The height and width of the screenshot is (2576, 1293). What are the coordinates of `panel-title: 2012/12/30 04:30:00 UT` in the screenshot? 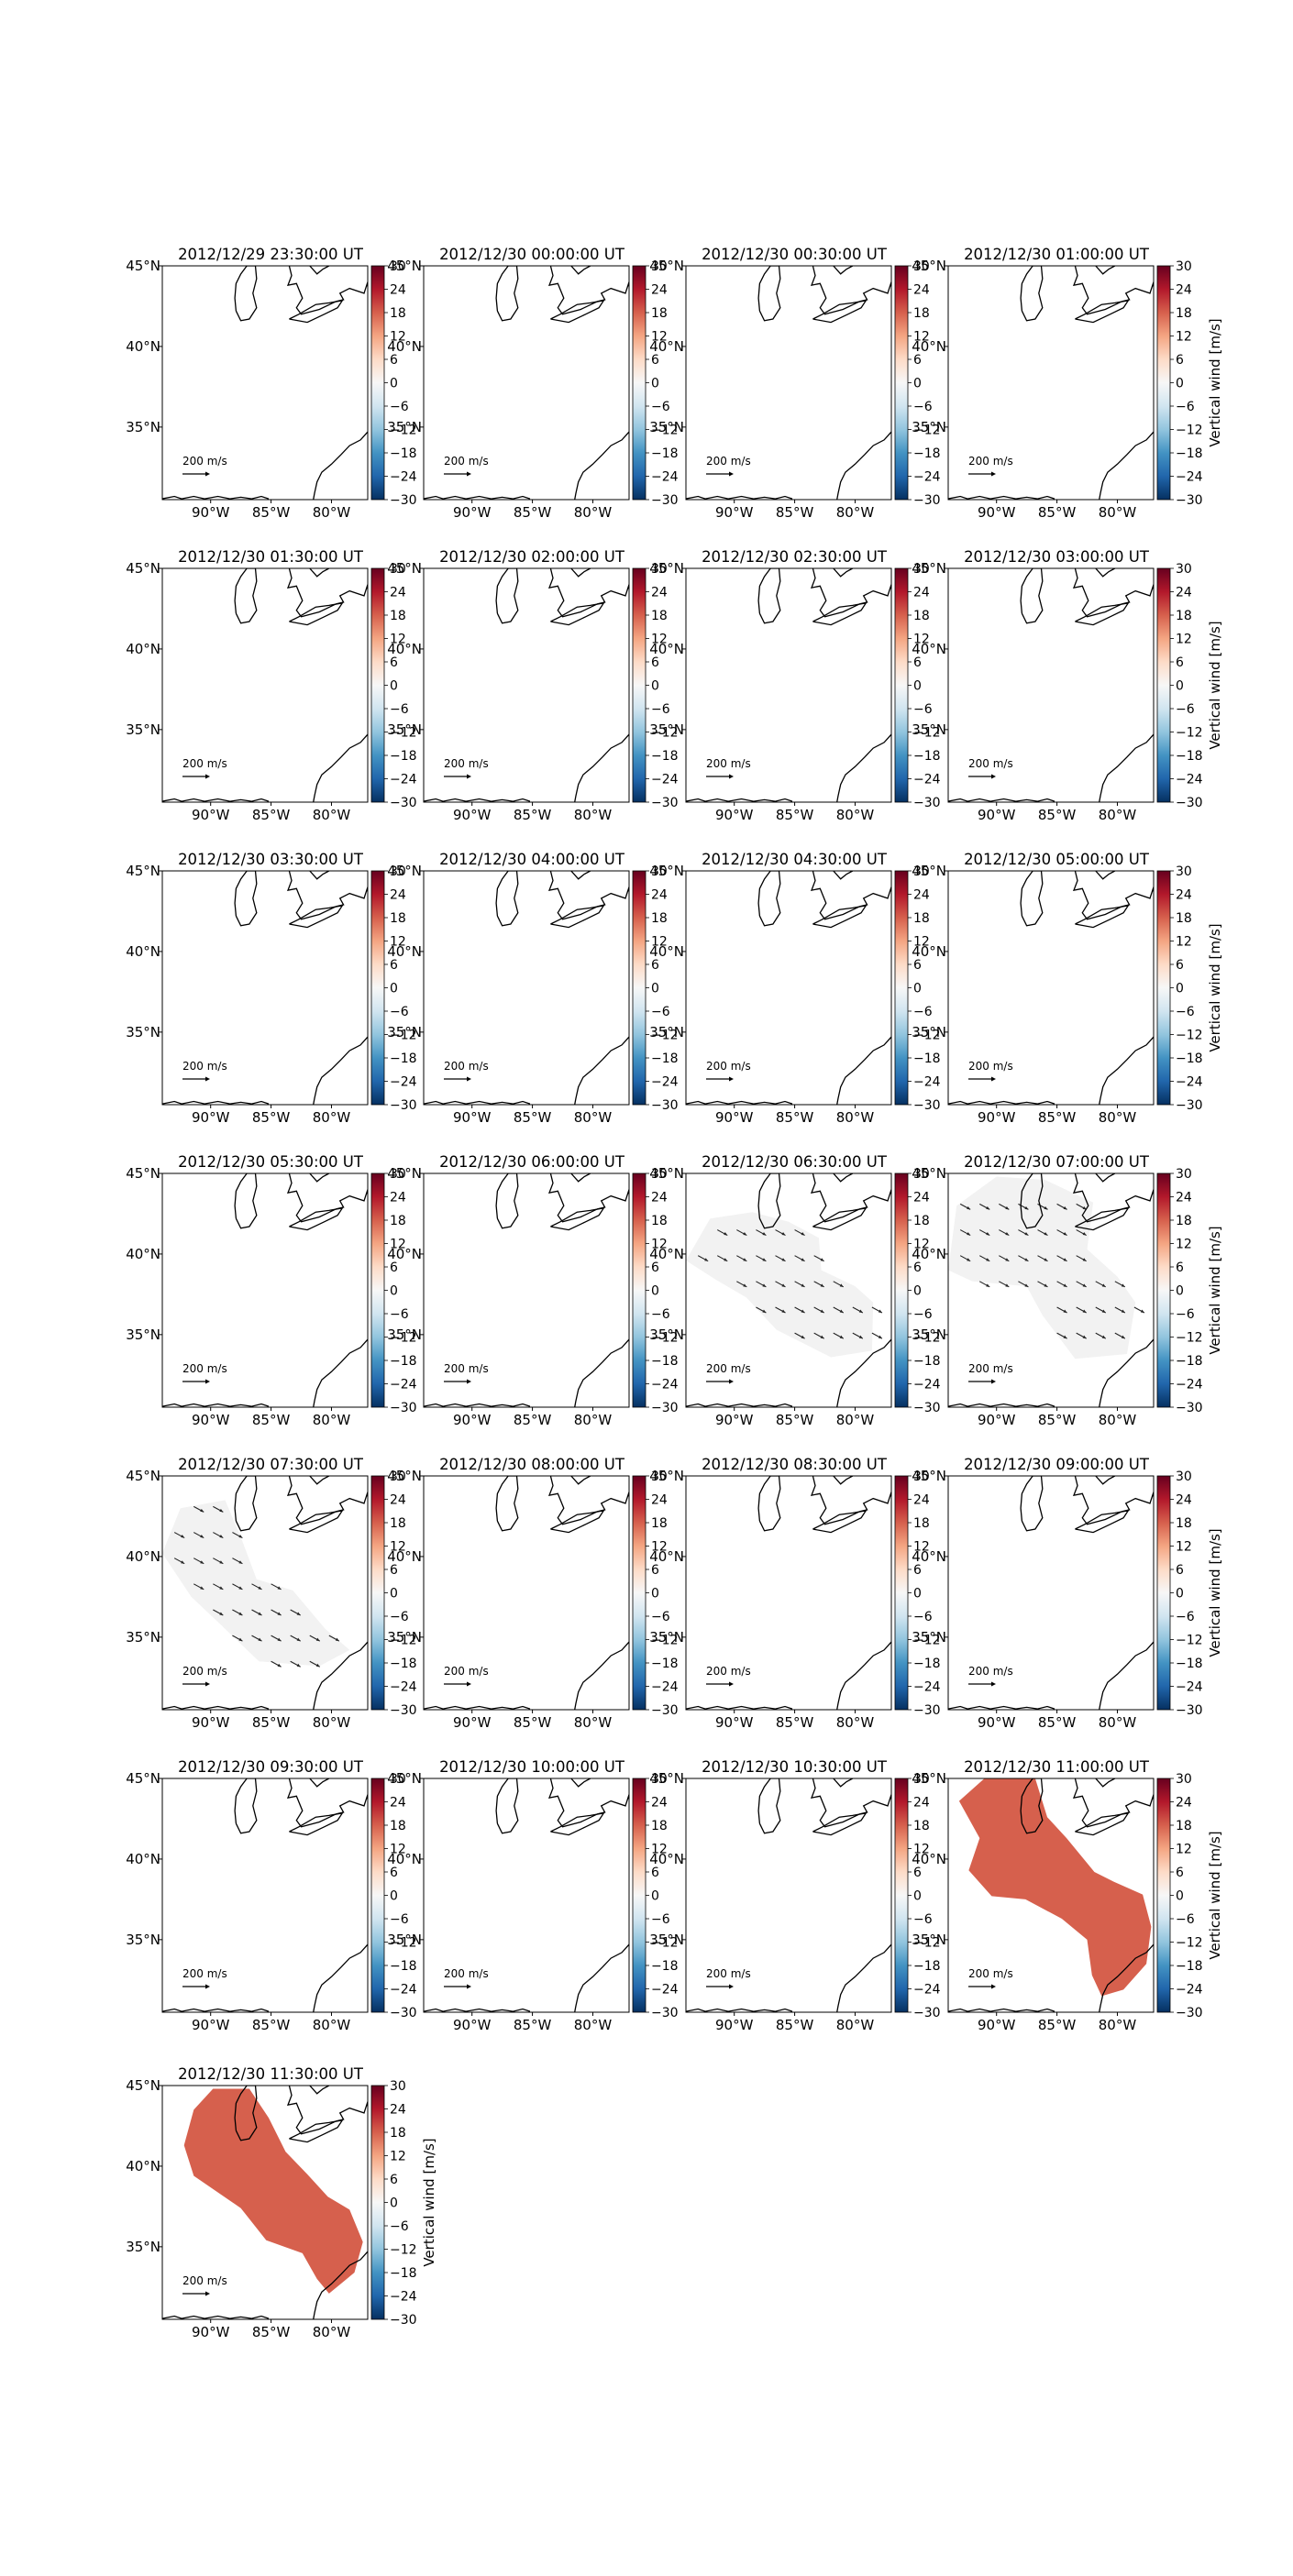 It's located at (795, 859).